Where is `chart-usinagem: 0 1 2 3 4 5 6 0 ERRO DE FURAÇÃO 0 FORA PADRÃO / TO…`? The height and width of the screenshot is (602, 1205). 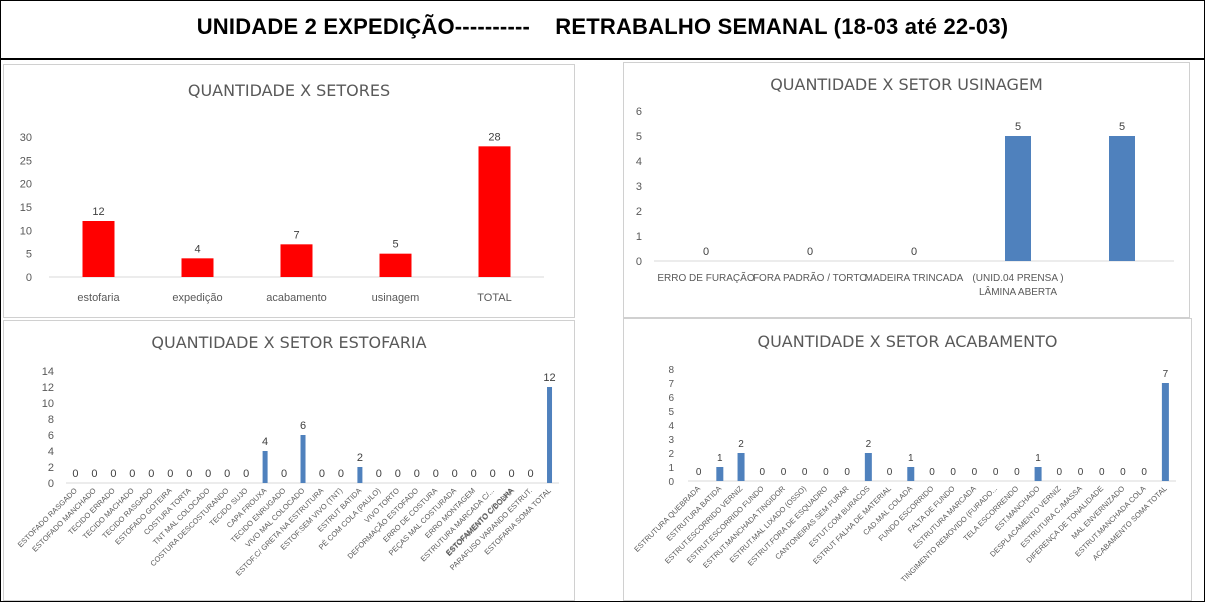 chart-usinagem: 0 1 2 3 4 5 6 0 ERRO DE FURAÇÃO 0 FORA PADRÃO / TO… is located at coordinates (905, 202).